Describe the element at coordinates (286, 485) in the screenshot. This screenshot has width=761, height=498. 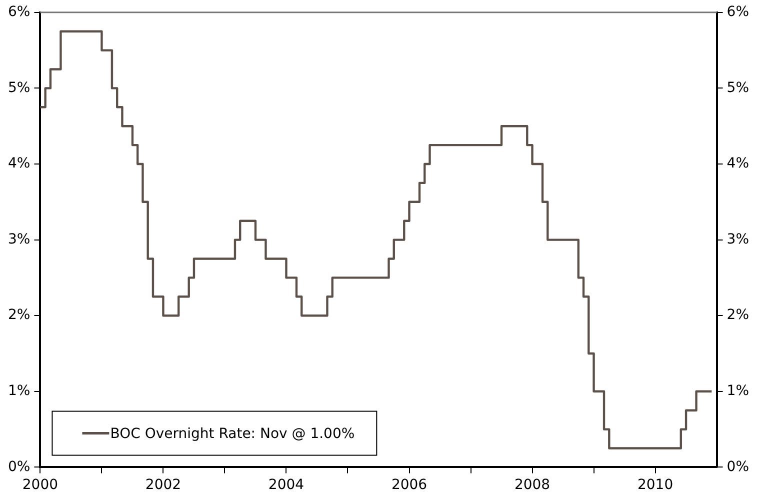
I see `x-tick-label: 2004` at that location.